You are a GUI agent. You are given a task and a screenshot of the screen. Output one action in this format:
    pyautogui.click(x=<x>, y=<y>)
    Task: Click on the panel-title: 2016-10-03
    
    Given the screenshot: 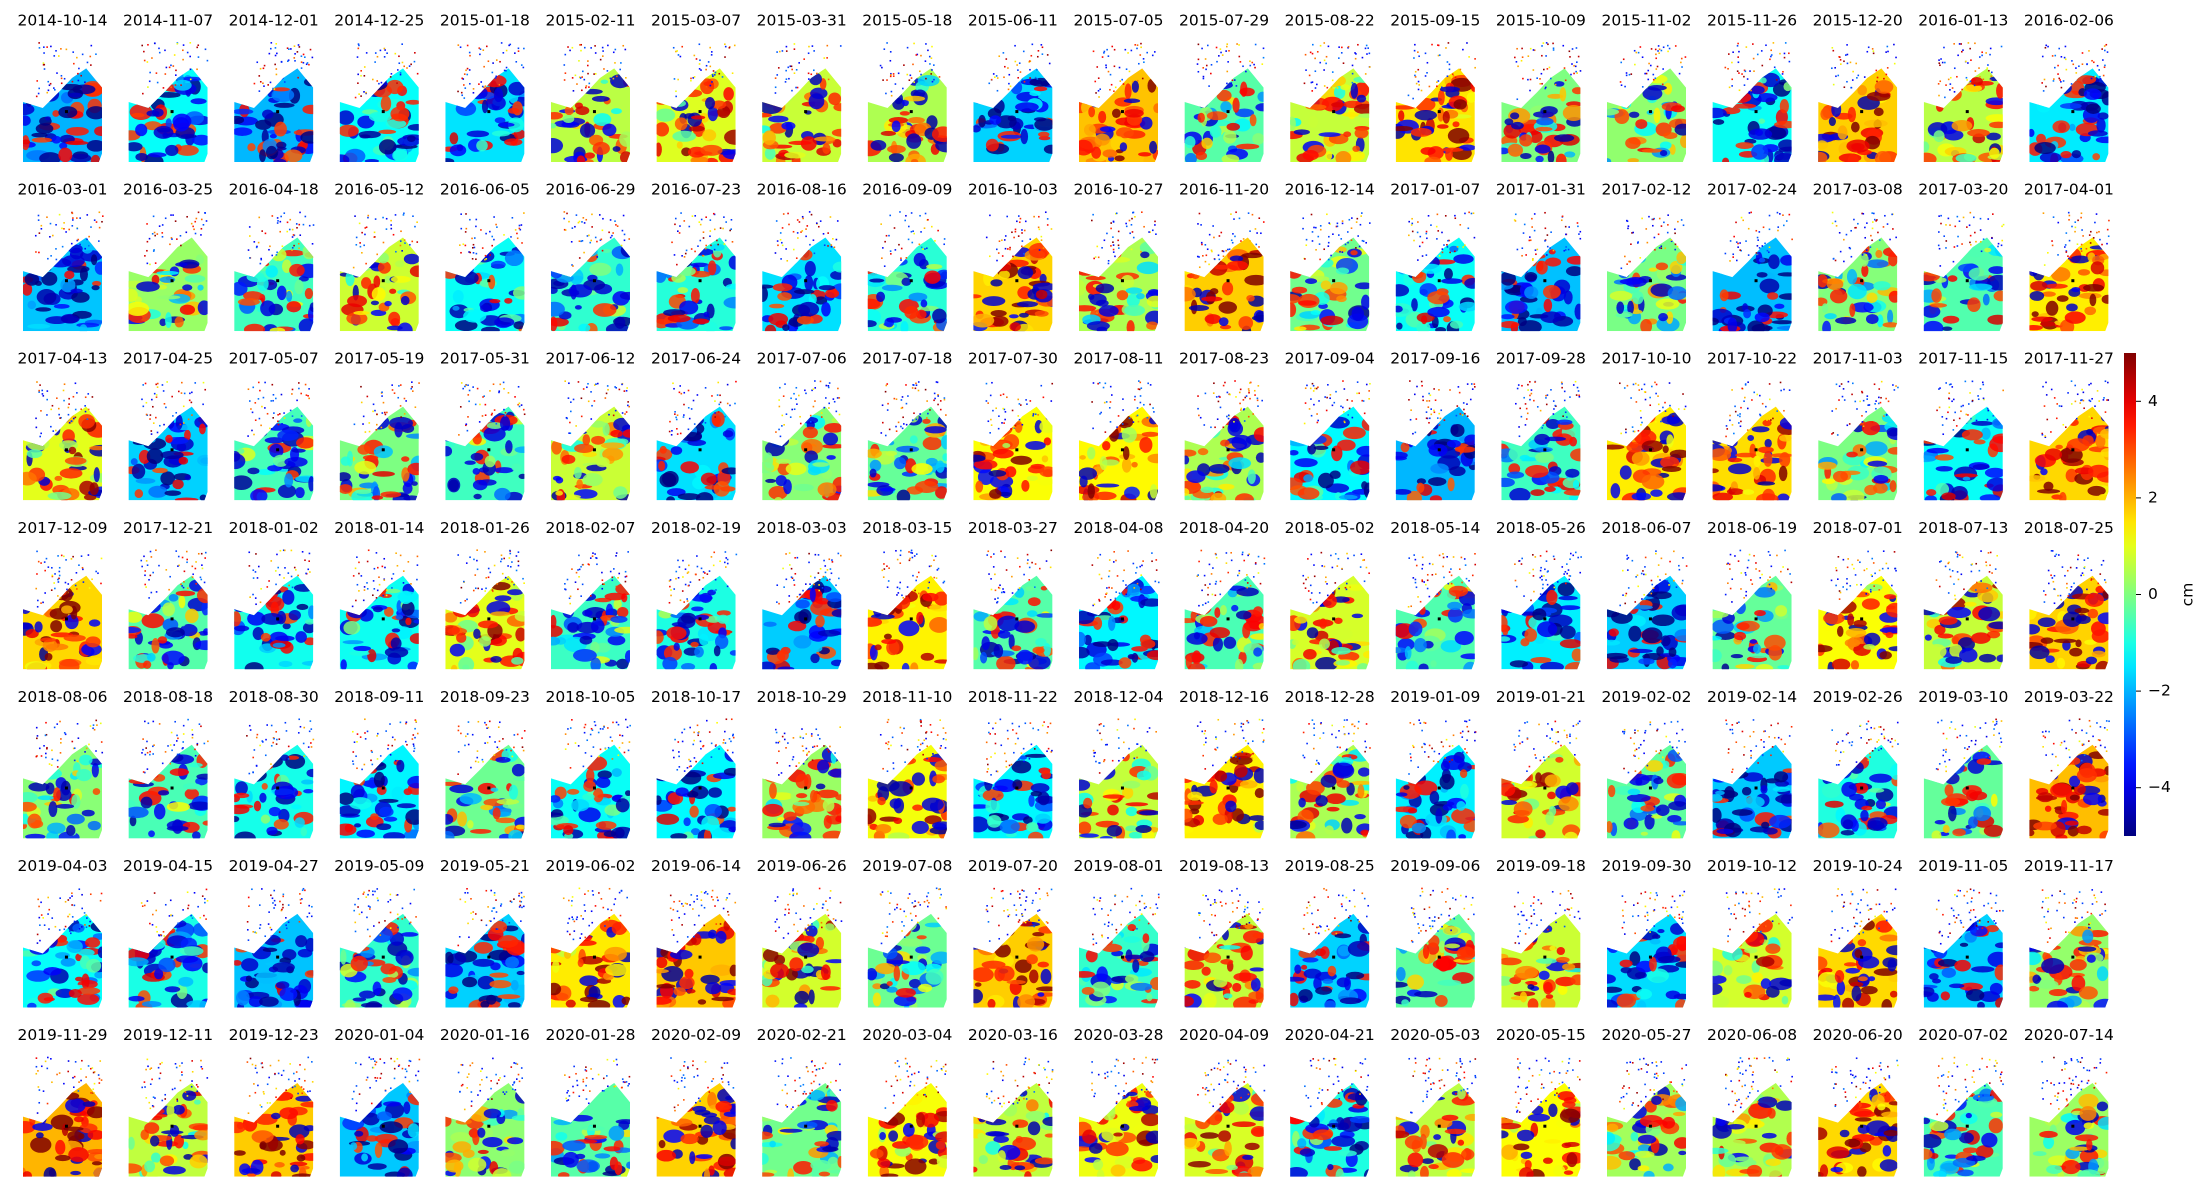 What is the action you would take?
    pyautogui.click(x=1013, y=190)
    